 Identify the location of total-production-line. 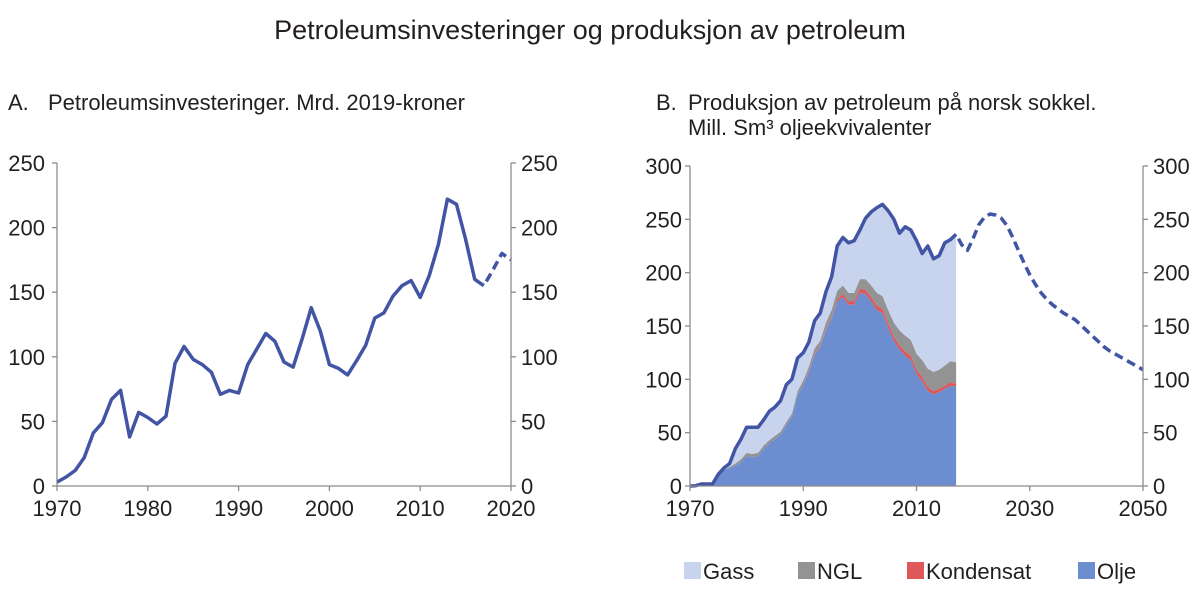
(823, 345).